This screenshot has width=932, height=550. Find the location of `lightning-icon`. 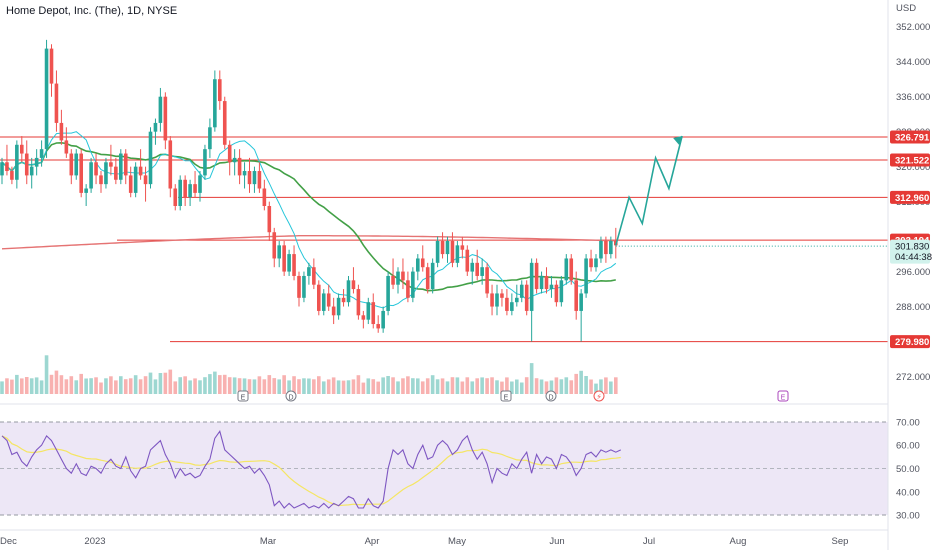

lightning-icon is located at coordinates (599, 396).